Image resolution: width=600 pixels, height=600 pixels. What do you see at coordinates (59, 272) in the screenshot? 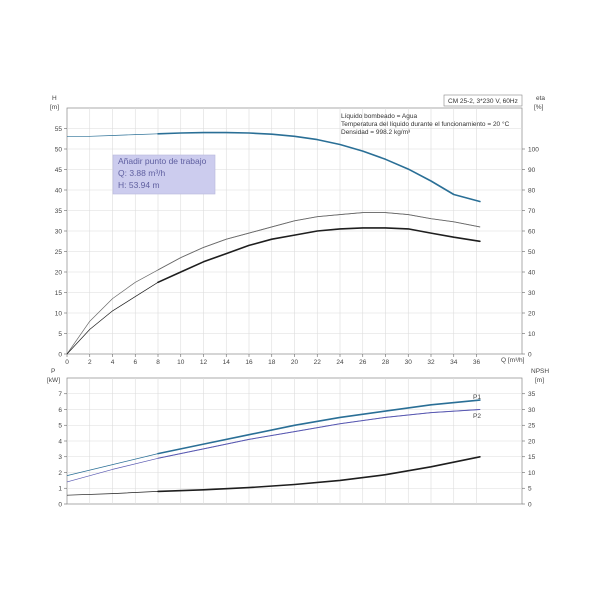
I see `head-tick-label: 20` at bounding box center [59, 272].